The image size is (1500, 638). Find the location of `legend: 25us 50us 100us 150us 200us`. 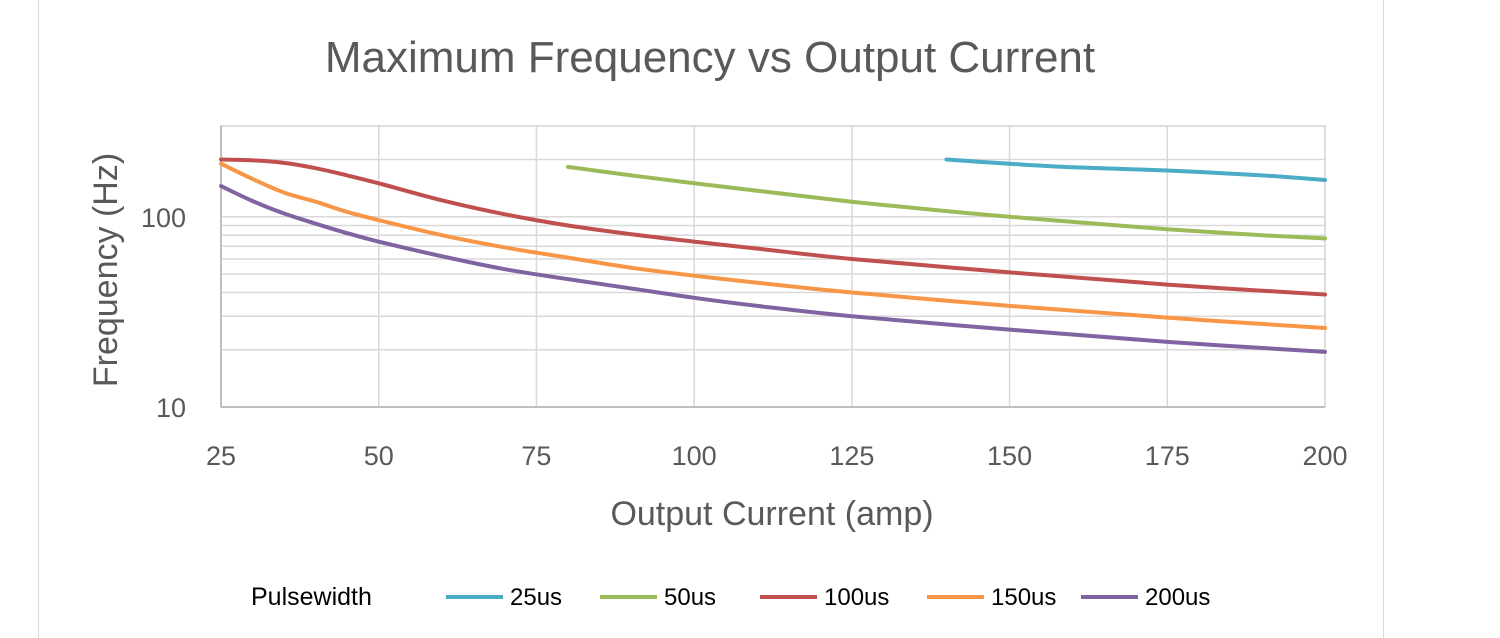

legend: 25us 50us 100us 150us 200us is located at coordinates (828, 597).